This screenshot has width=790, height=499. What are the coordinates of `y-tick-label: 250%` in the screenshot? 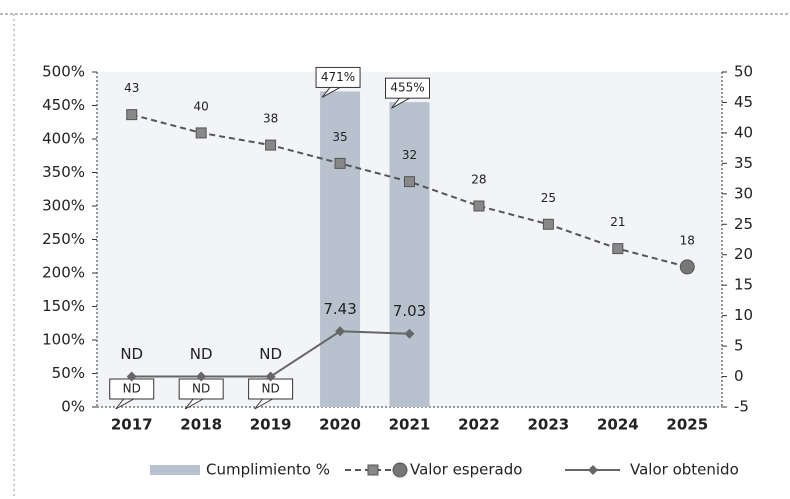 It's located at (63, 239).